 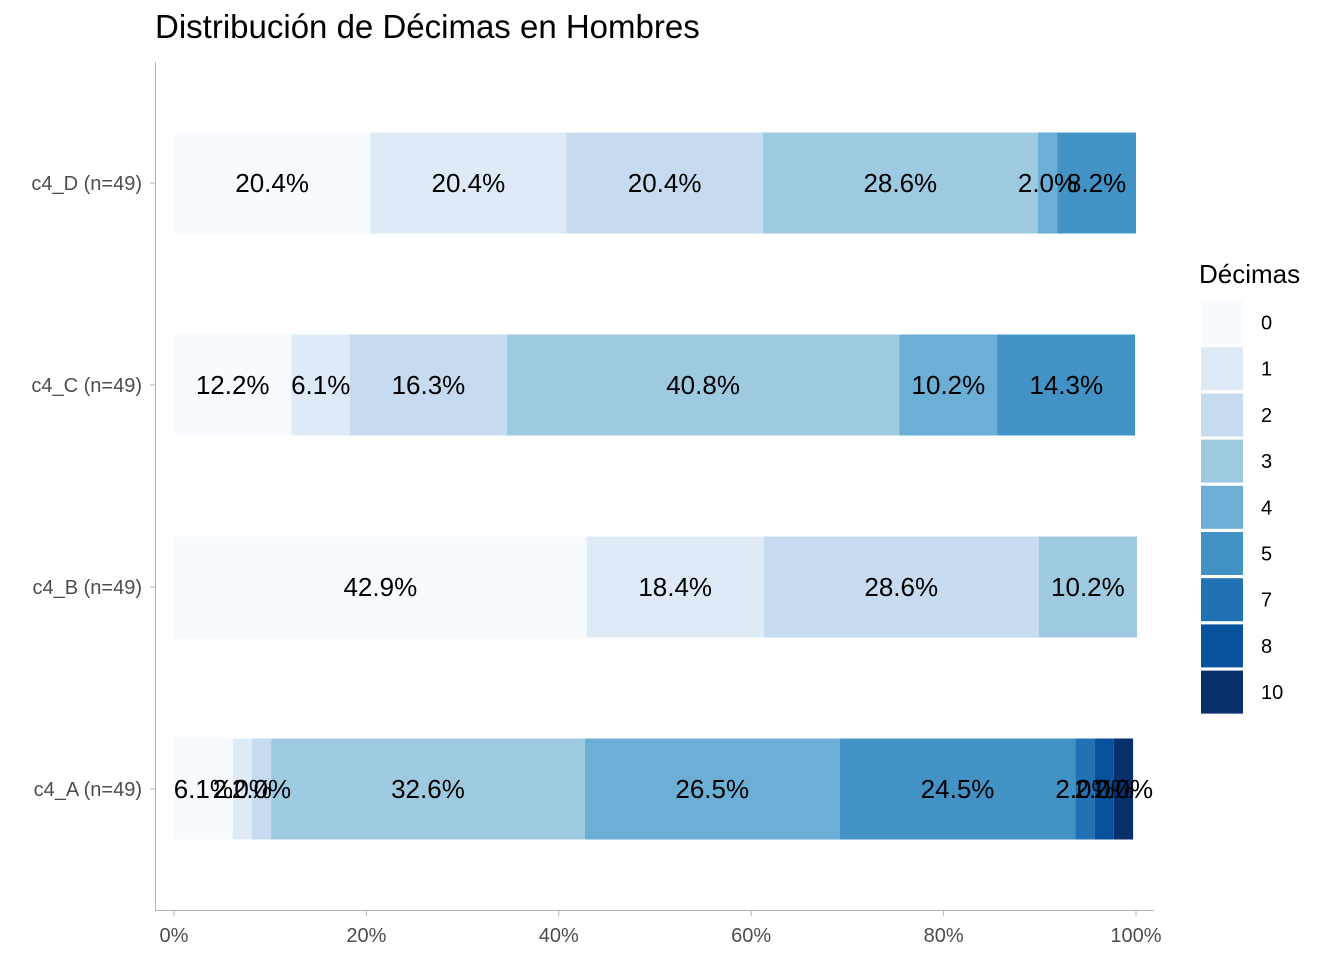 I want to click on legend-label: 5, so click(x=1266, y=555).